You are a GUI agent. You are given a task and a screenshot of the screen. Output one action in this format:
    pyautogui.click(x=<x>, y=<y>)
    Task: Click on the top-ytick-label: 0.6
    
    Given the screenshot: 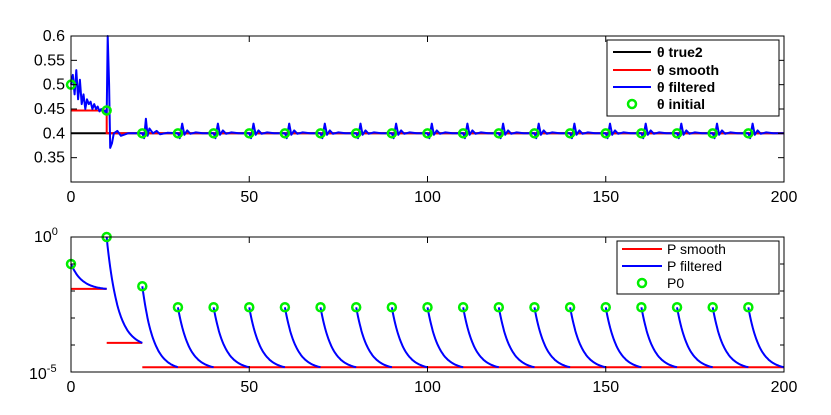 What is the action you would take?
    pyautogui.click(x=54, y=36)
    